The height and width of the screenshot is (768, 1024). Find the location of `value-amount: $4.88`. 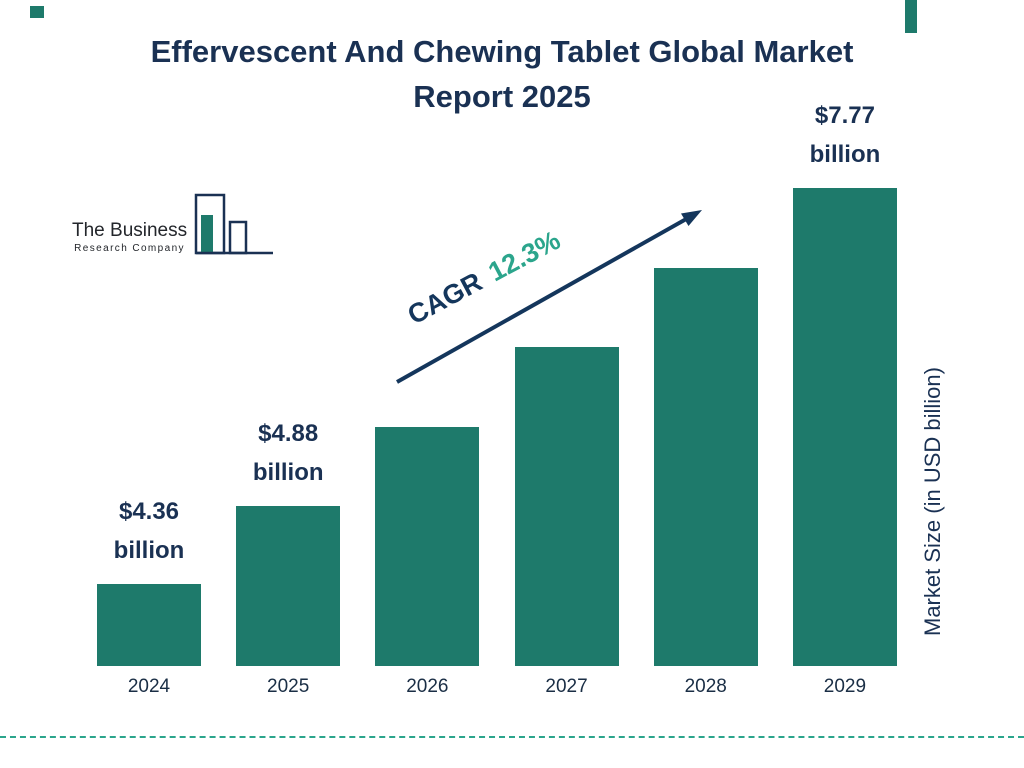

value-amount: $4.88 is located at coordinates (288, 434).